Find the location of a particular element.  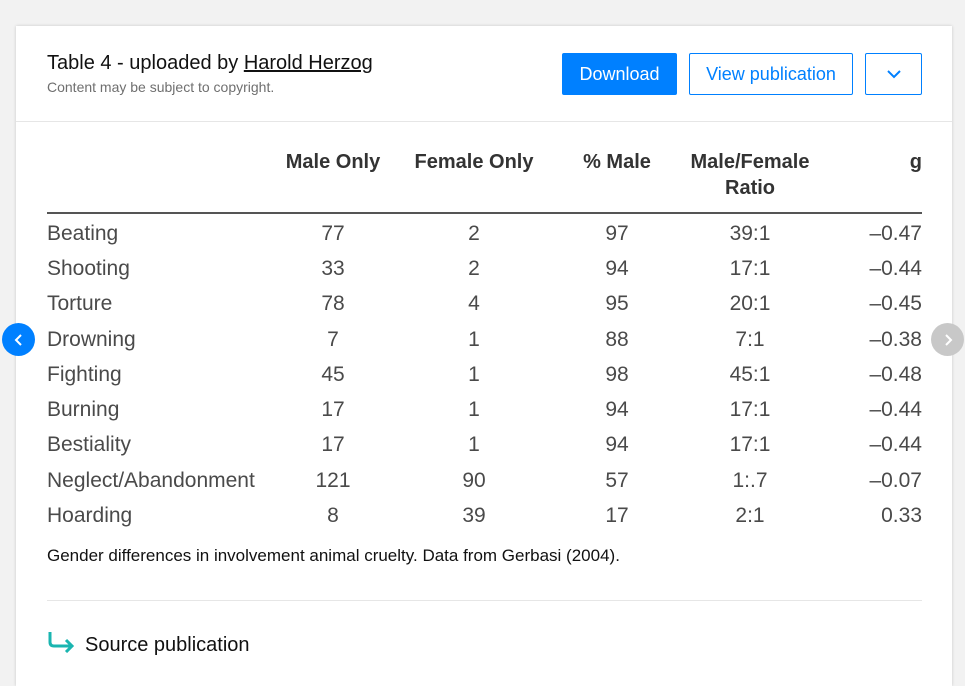

table-row: Torture 78 4 95 20:1 –0.45 is located at coordinates (484, 304).